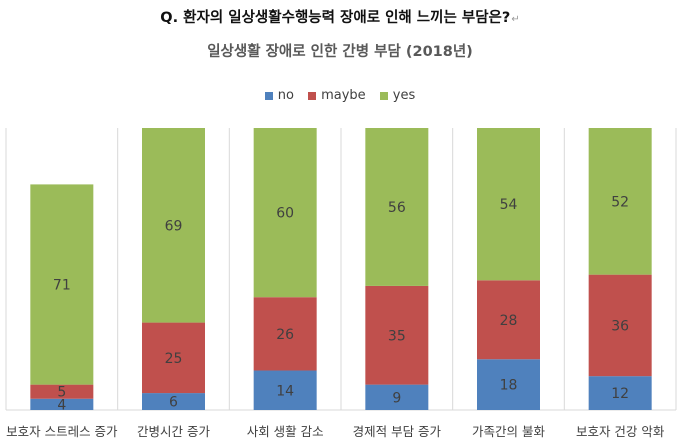 Image resolution: width=680 pixels, height=444 pixels. I want to click on data-label-no: 12, so click(620, 394).